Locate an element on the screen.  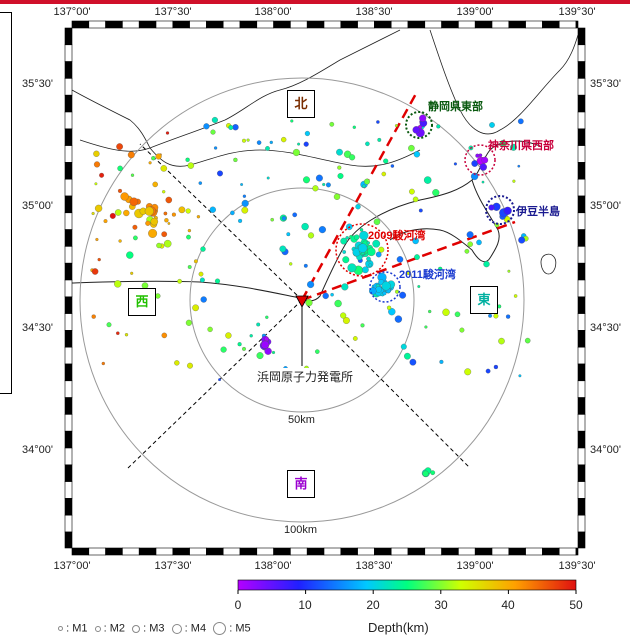
ring-label-50km: 50km is located at coordinates (301, 420).